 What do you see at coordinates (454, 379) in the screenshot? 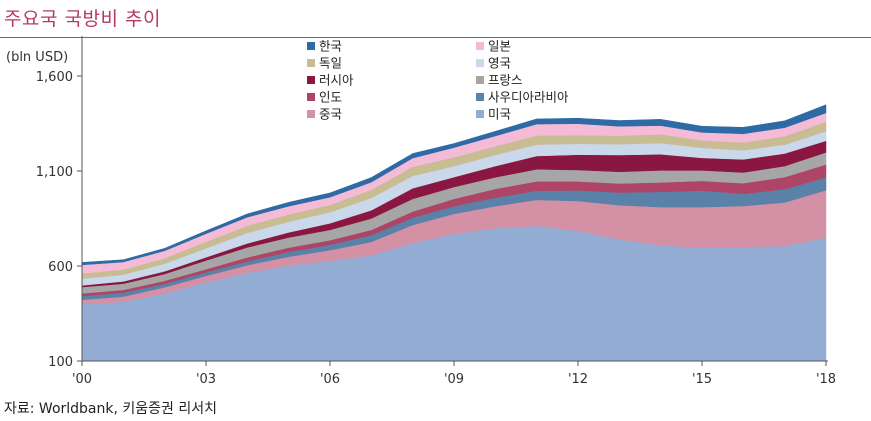
I see `x-tick-label: '09` at bounding box center [454, 379].